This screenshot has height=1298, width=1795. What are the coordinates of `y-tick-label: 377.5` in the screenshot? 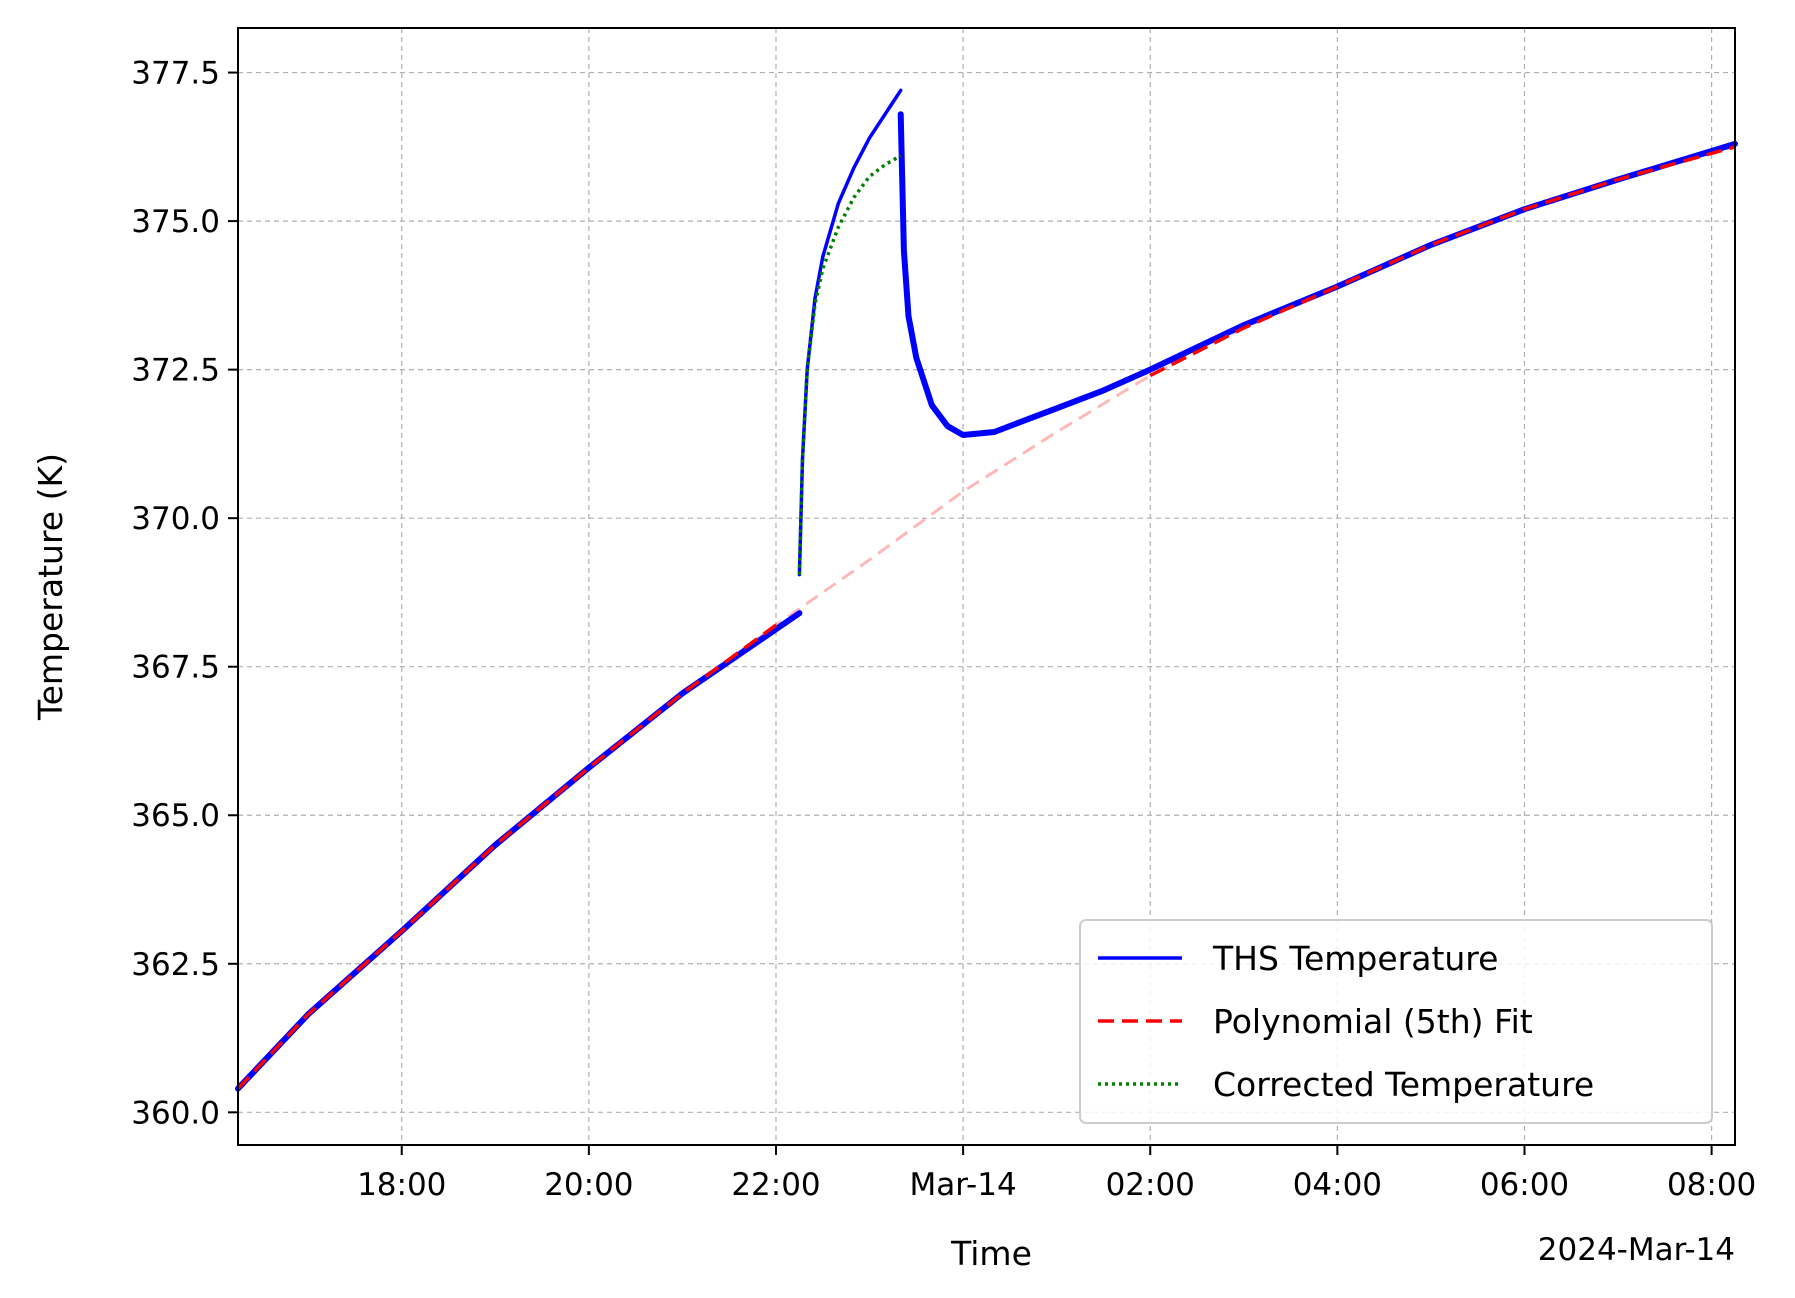 It's located at (175, 74).